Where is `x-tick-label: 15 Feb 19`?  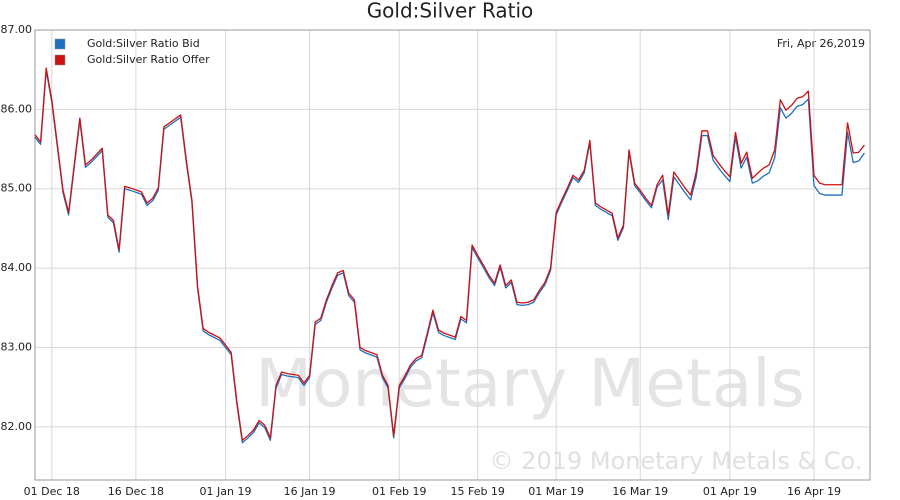 x-tick-label: 15 Feb 19 is located at coordinates (477, 491).